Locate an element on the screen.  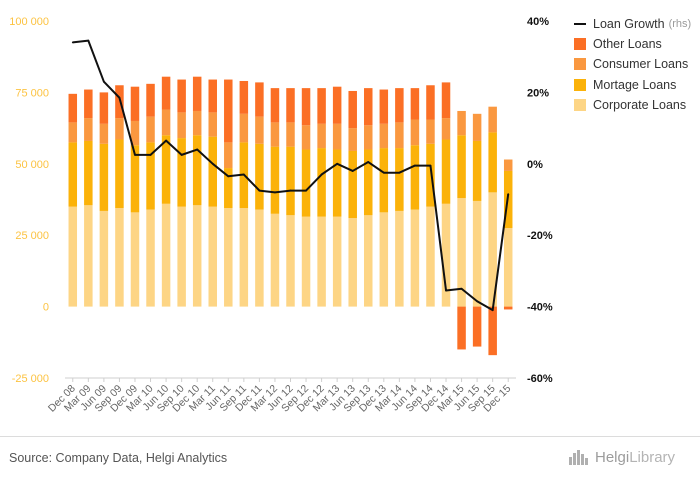
y-right-tick-label: -40% is located at coordinates (540, 308).